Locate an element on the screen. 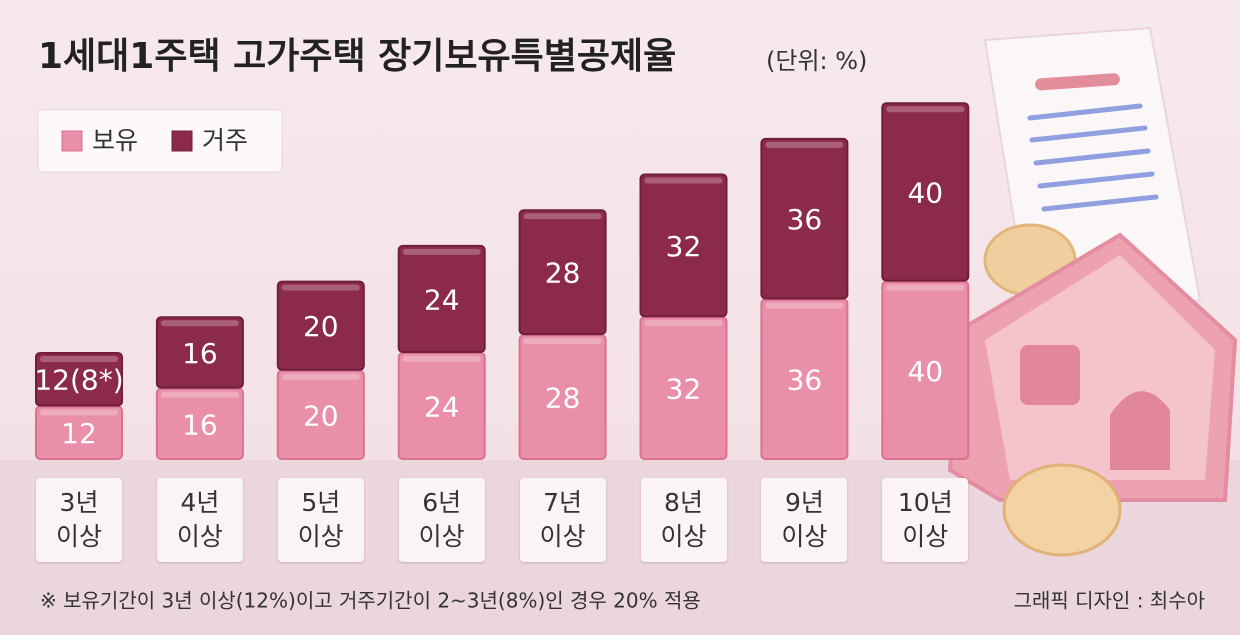 This screenshot has height=635, width=1240. x-tick-label: 5년 이상 is located at coordinates (320, 519).